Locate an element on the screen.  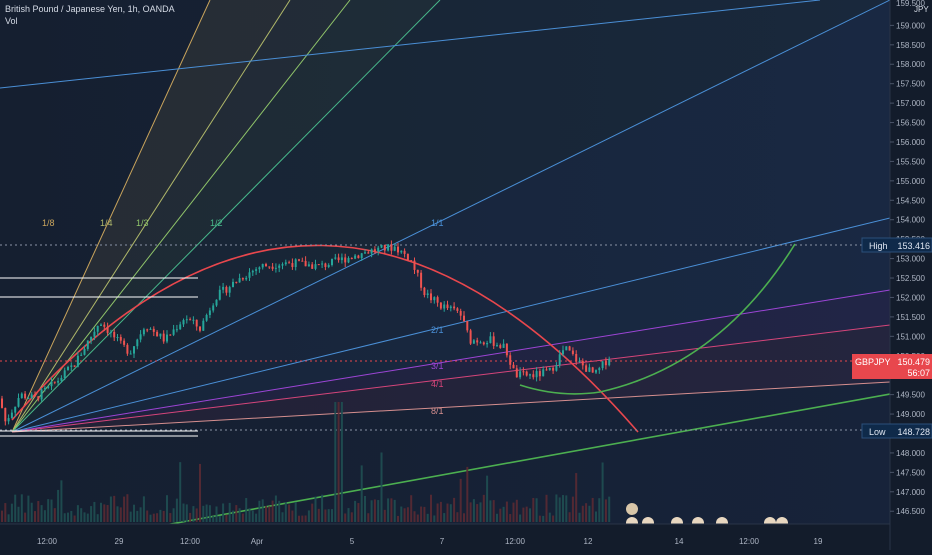
price-tick-label: 155.000 is located at coordinates (910, 181).